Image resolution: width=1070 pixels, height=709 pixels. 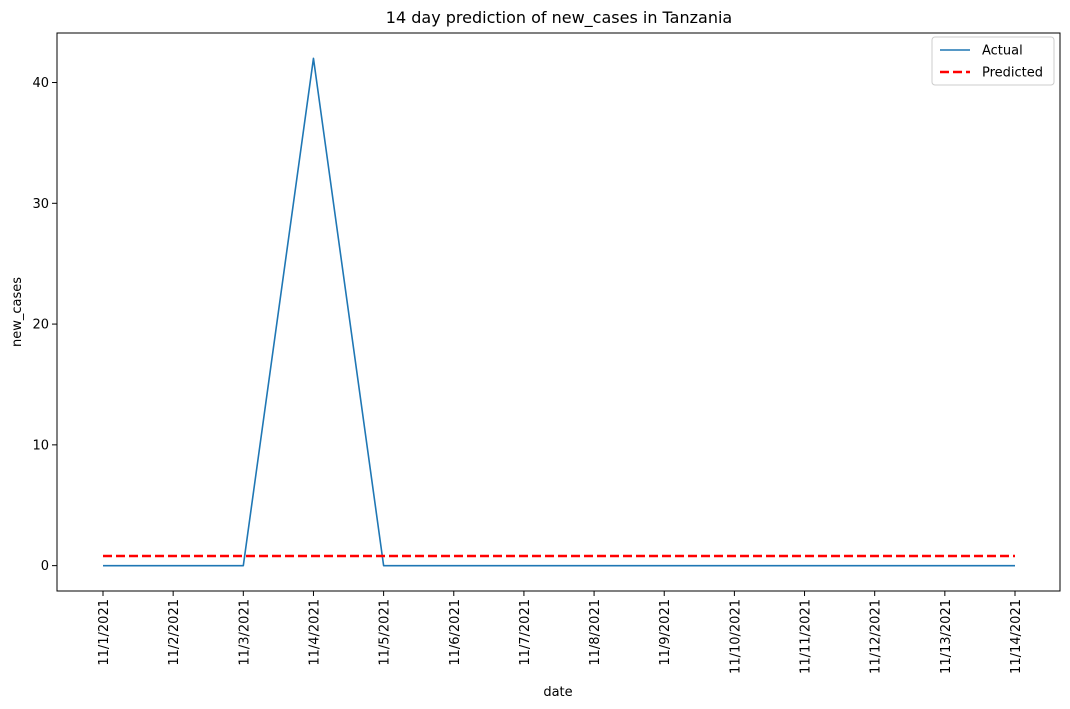 I want to click on x-tick-label: 11/8/2021, so click(x=595, y=632).